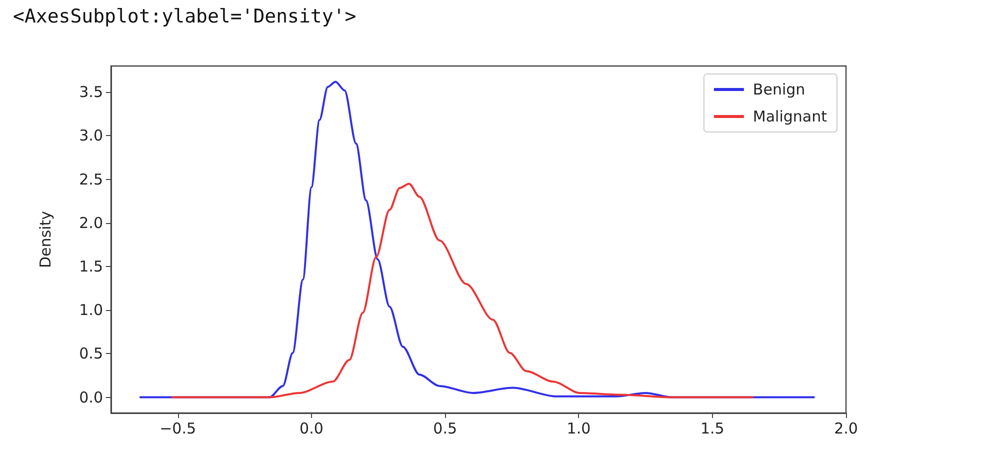 This screenshot has width=995, height=453. I want to click on y-tick-label: 2.5, so click(91, 179).